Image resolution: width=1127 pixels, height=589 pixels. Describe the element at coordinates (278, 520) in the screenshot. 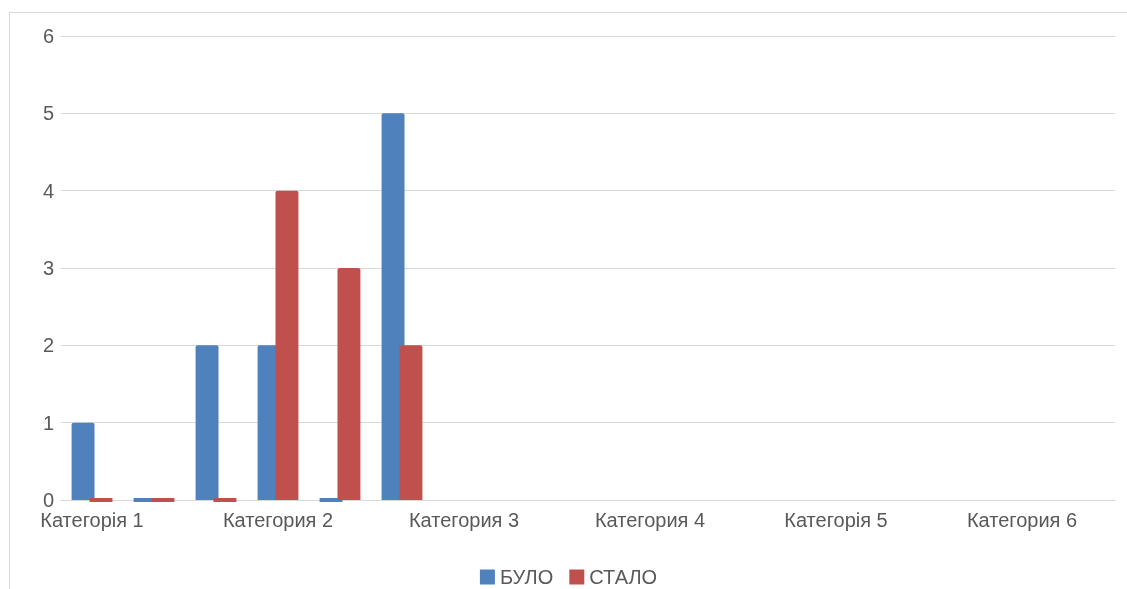

I see `x-tick-label: Категория 2` at that location.